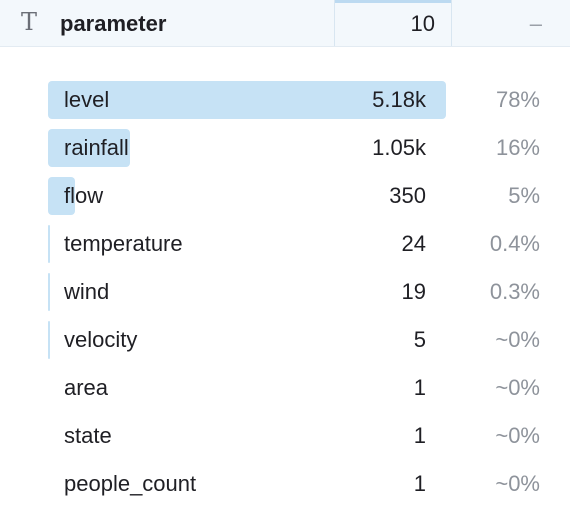 This screenshot has height=526, width=570. I want to click on distinct-count-cell: 10, so click(393, 23).